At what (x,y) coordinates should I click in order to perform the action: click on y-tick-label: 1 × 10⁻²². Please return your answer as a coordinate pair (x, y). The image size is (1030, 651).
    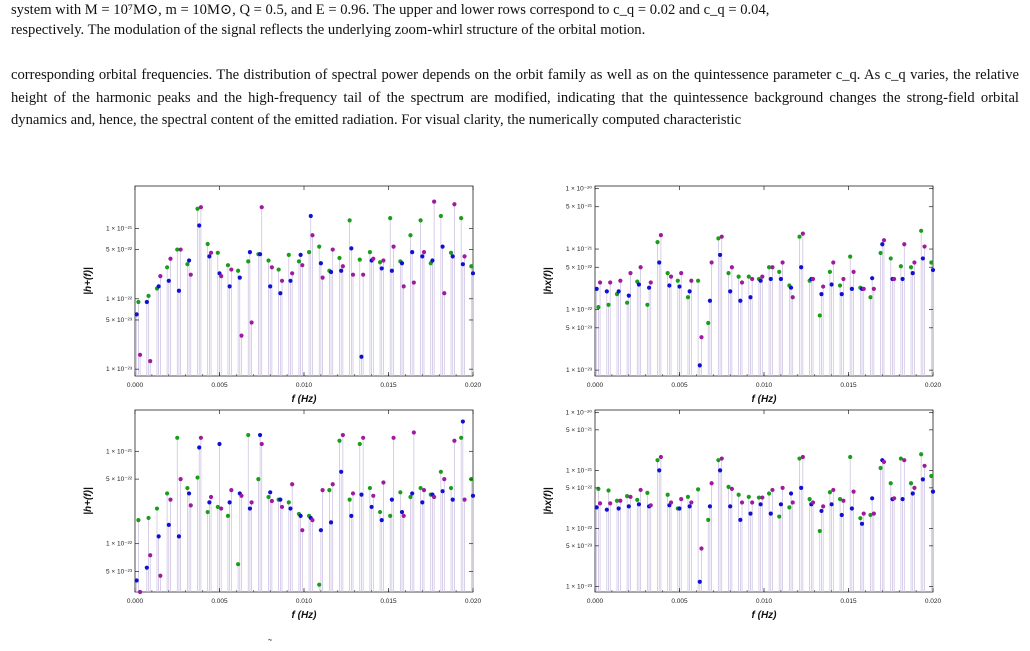
    Looking at the image, I should click on (119, 544).